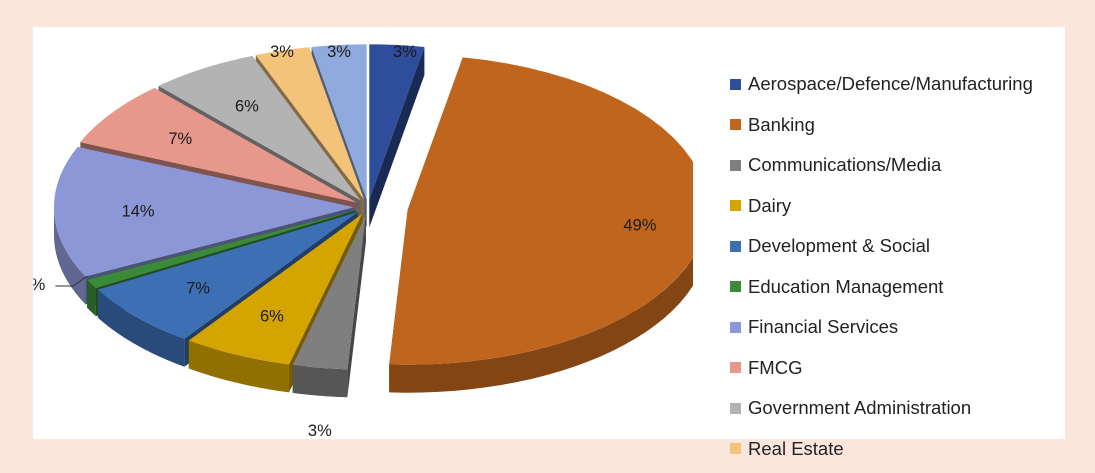  I want to click on legend-item: Development & Social, so click(881, 246).